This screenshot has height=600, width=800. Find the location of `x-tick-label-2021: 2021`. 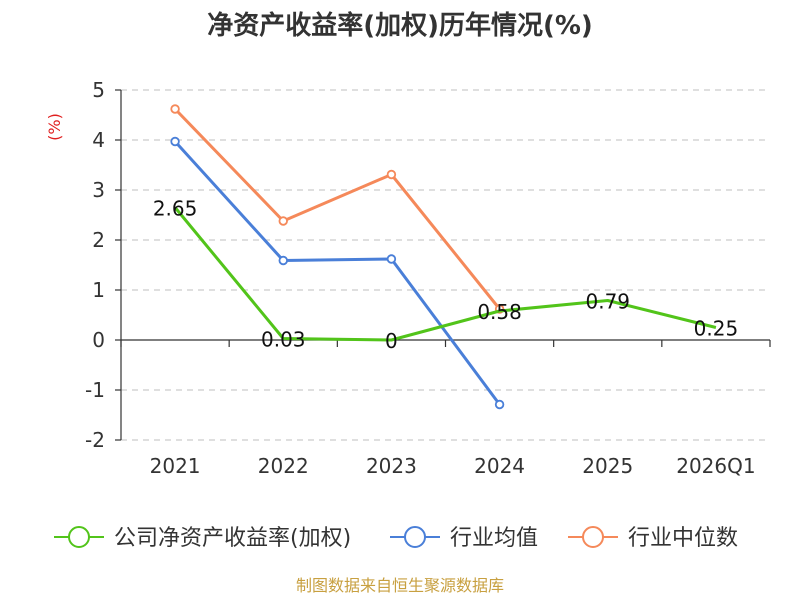

x-tick-label-2021: 2021 is located at coordinates (175, 466).